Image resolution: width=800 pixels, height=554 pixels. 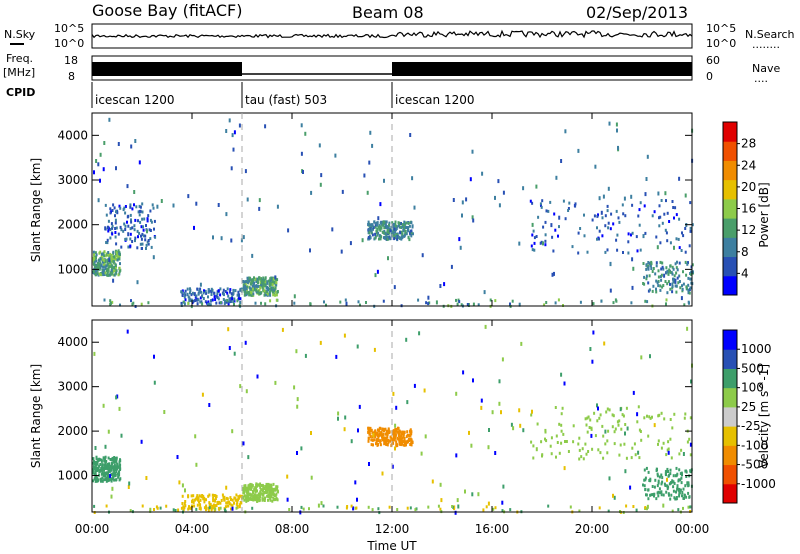 I want to click on cpid-row: icescan 1200 tau (fast) 503 icescan 1200, so click(x=282, y=95).